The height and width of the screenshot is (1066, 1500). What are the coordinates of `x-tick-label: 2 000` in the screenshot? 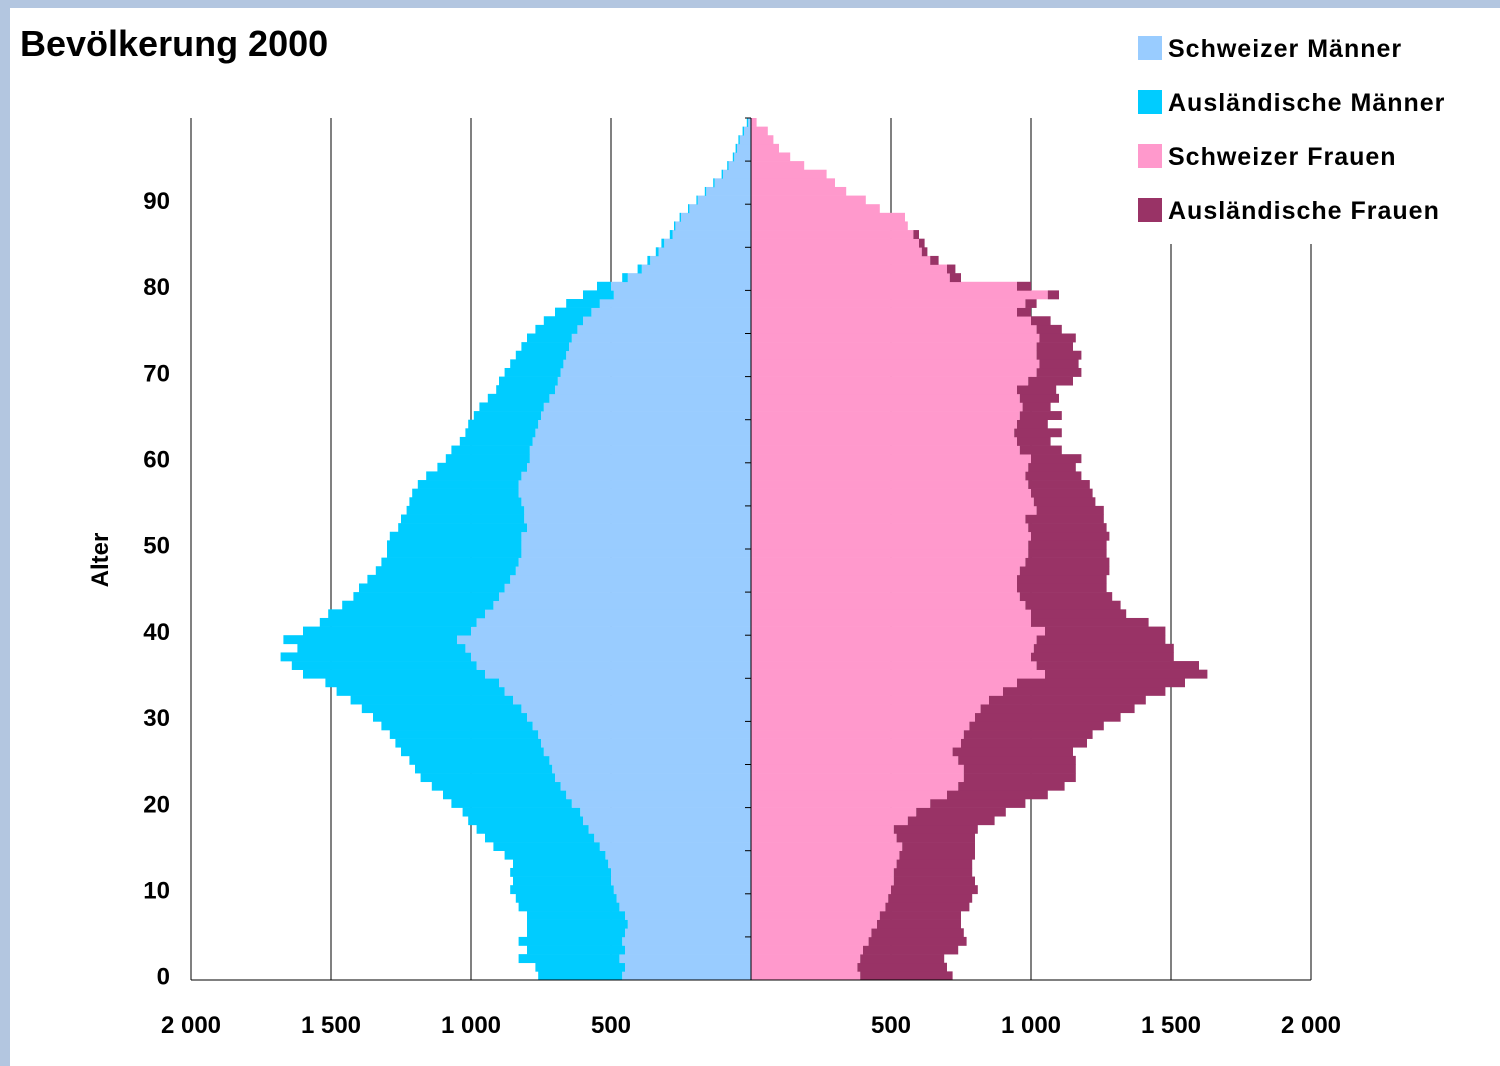 It's located at (1311, 1025).